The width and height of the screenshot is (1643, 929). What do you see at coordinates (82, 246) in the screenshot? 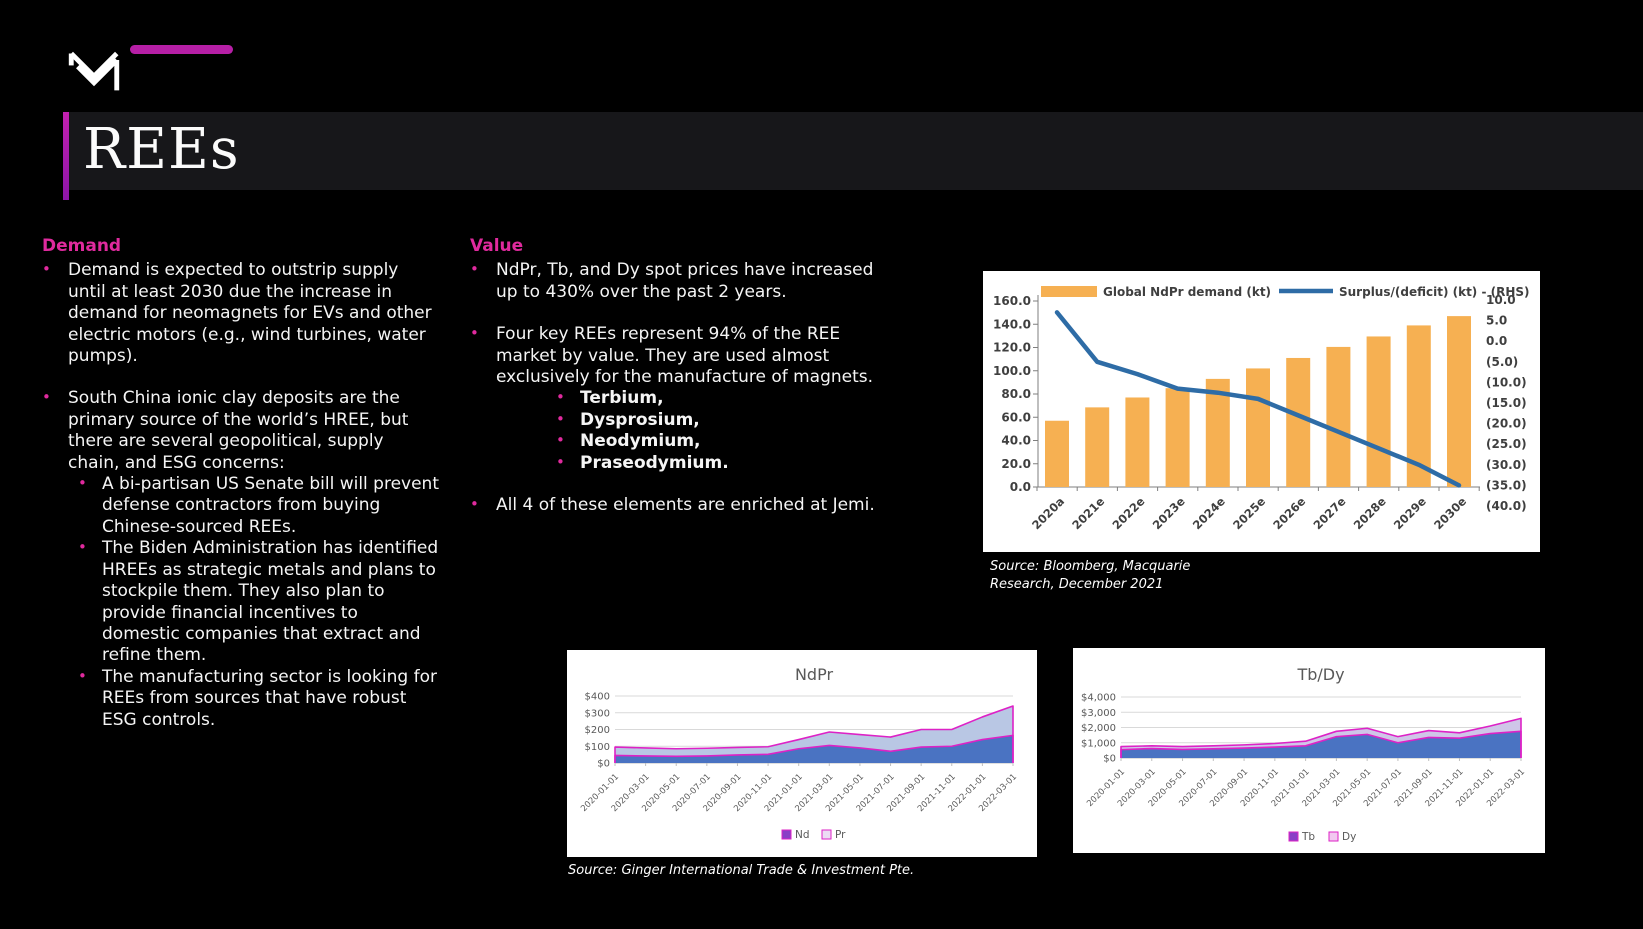
I see `section-heading-demand: Demand` at bounding box center [82, 246].